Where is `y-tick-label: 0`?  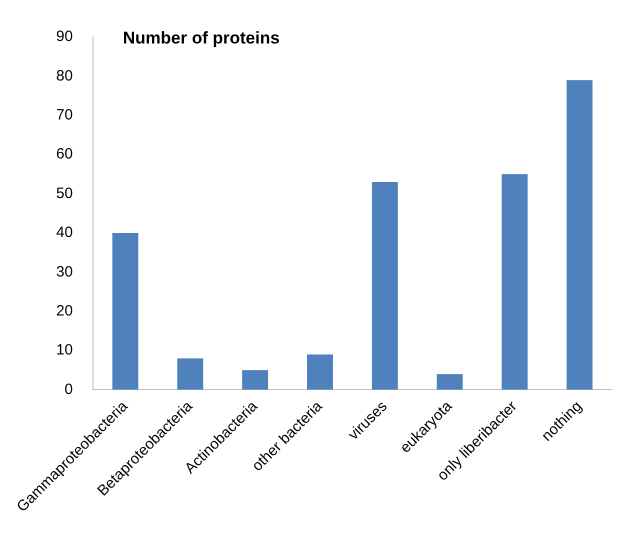
y-tick-label: 0 is located at coordinates (68, 389).